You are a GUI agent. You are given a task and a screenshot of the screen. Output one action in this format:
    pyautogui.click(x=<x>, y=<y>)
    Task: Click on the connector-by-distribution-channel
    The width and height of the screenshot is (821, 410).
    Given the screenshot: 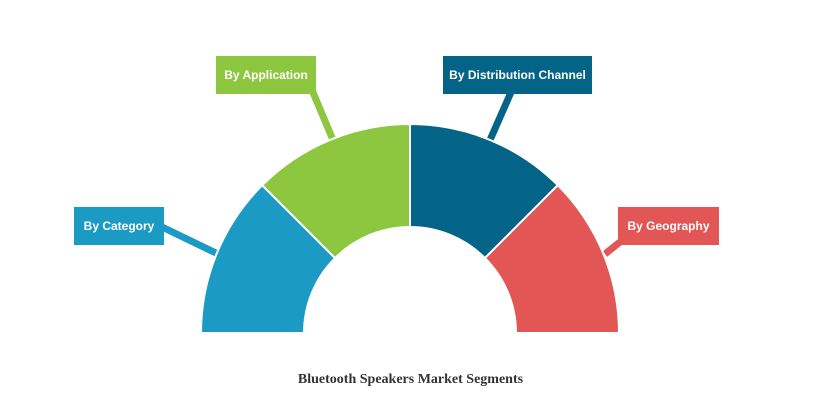 What is the action you would take?
    pyautogui.click(x=501, y=115)
    